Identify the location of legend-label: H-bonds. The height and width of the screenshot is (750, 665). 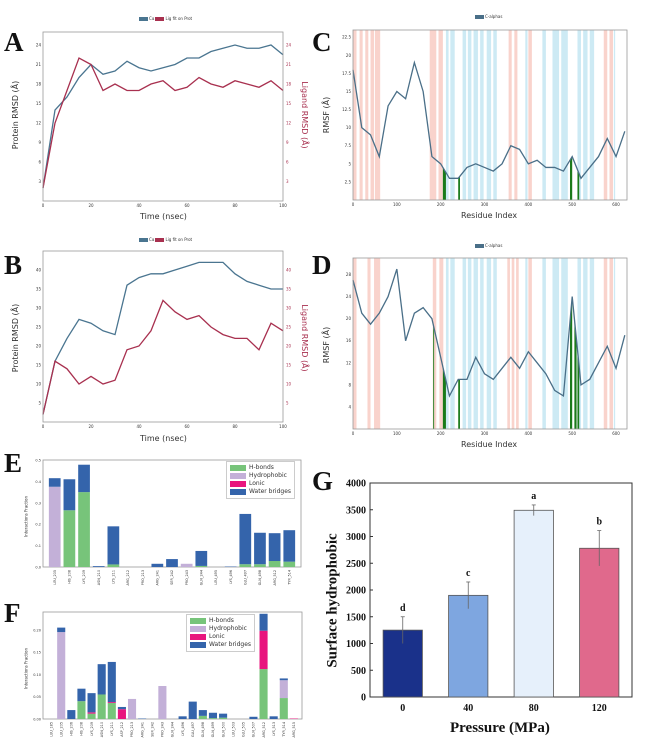
(261, 467).